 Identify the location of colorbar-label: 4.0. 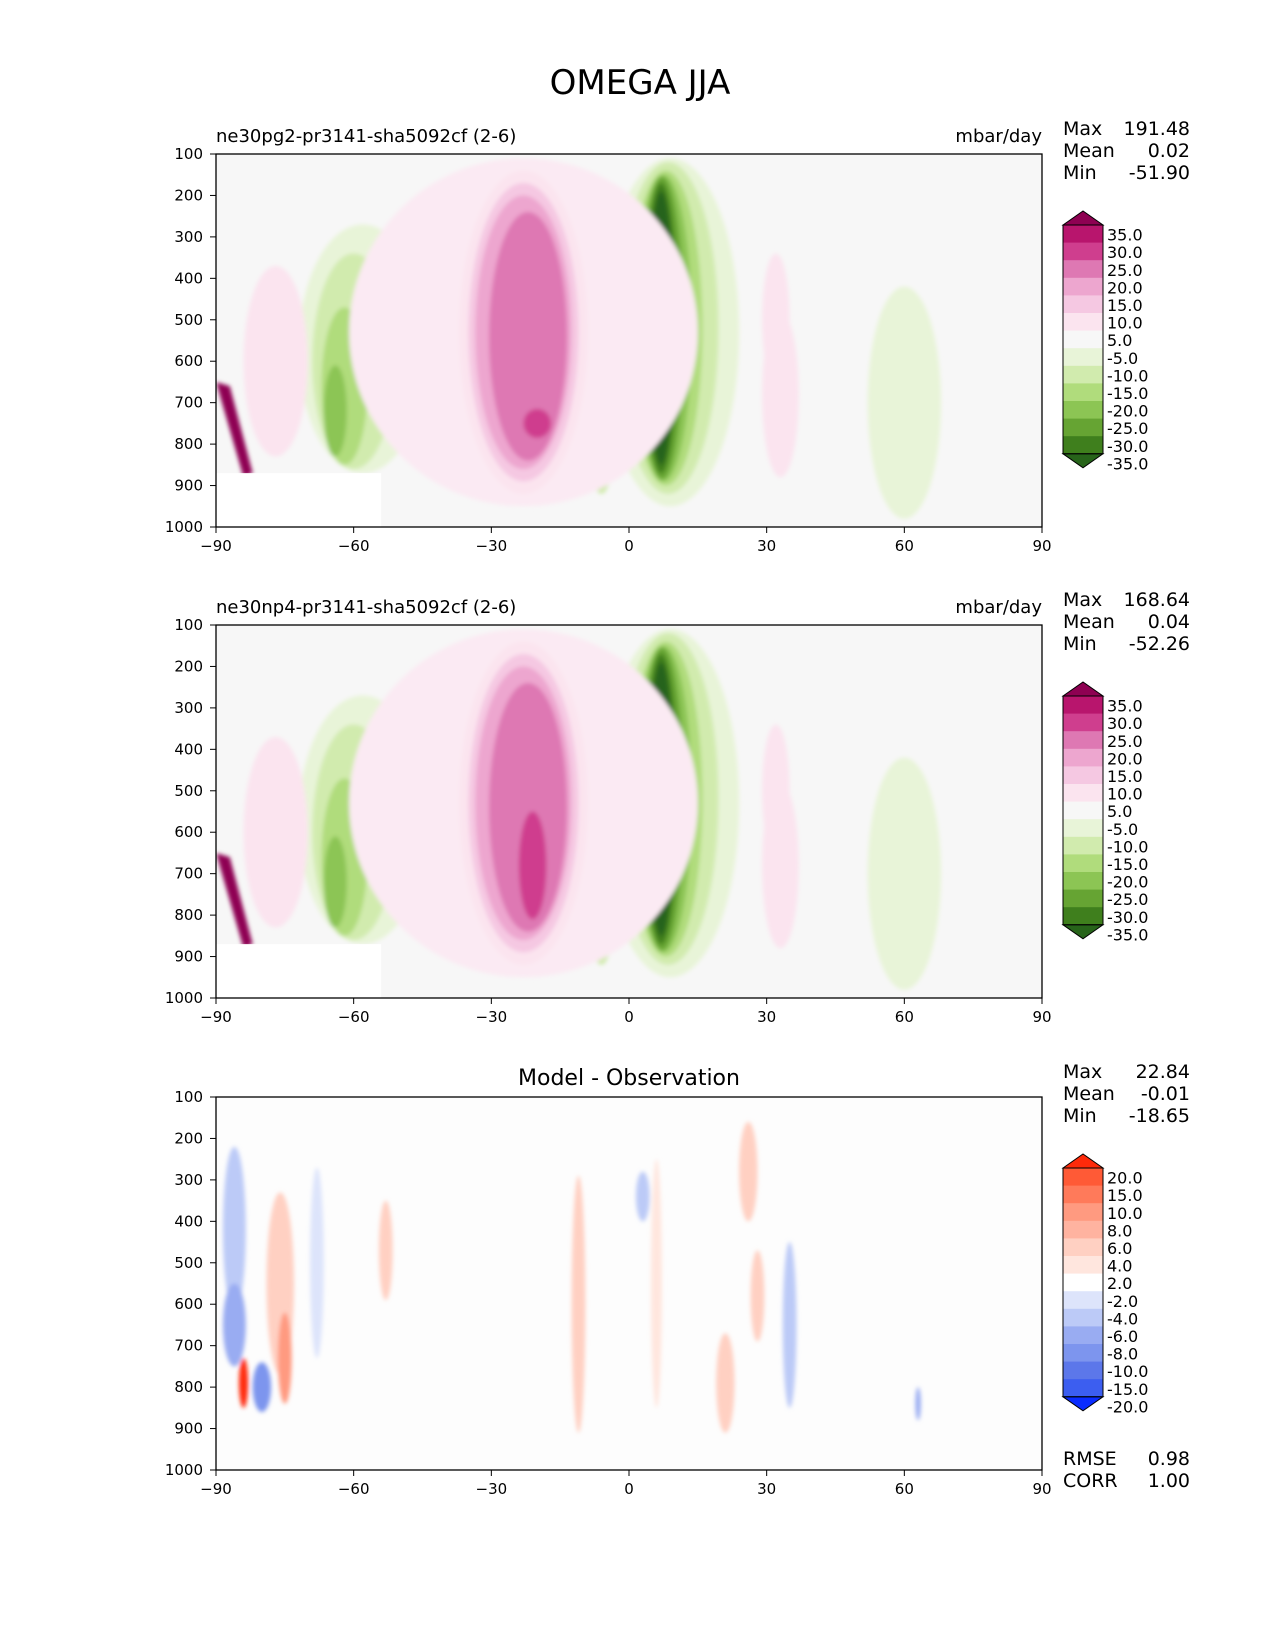
(1119, 1266).